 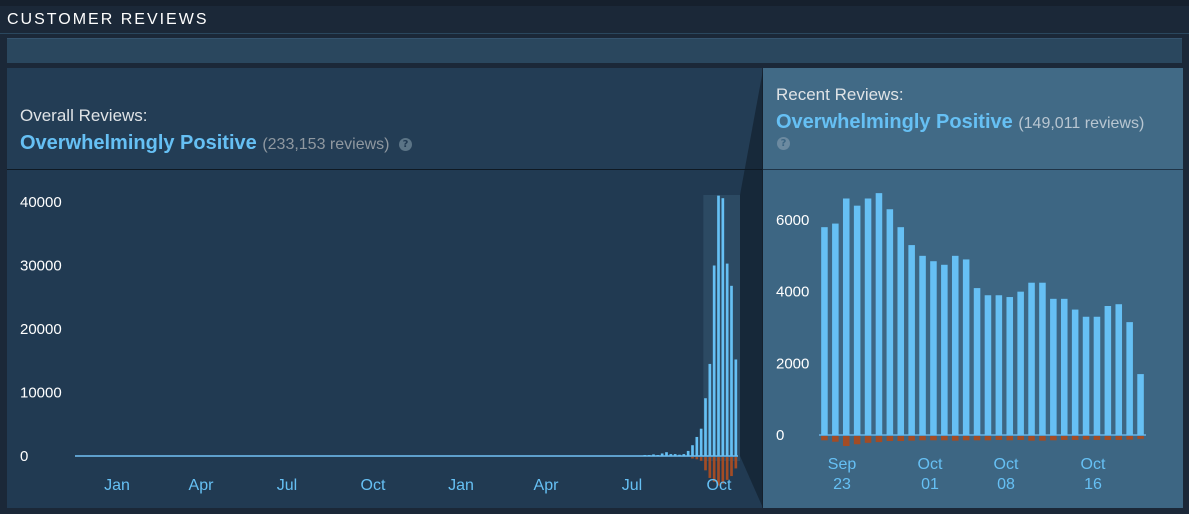 I want to click on recent-summary-text: Overwhelmingly Positive, so click(x=894, y=122).